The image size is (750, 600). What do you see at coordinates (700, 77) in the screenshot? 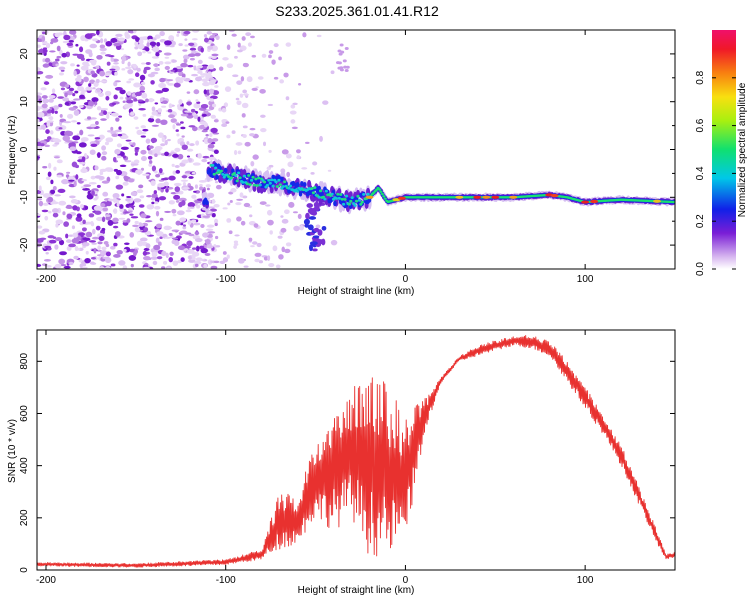
I see `colorbar-tick-label: 0.8` at bounding box center [700, 77].